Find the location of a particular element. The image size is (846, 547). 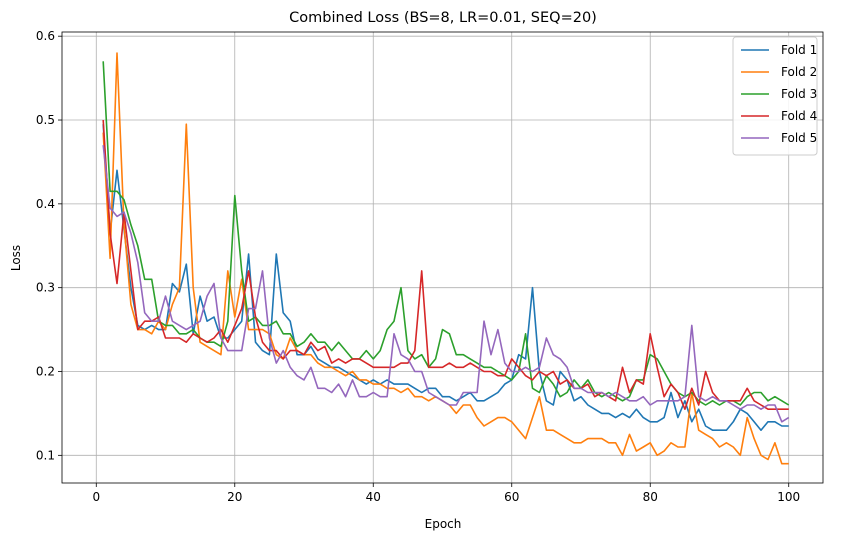

x-tick-label: 40 is located at coordinates (373, 497).